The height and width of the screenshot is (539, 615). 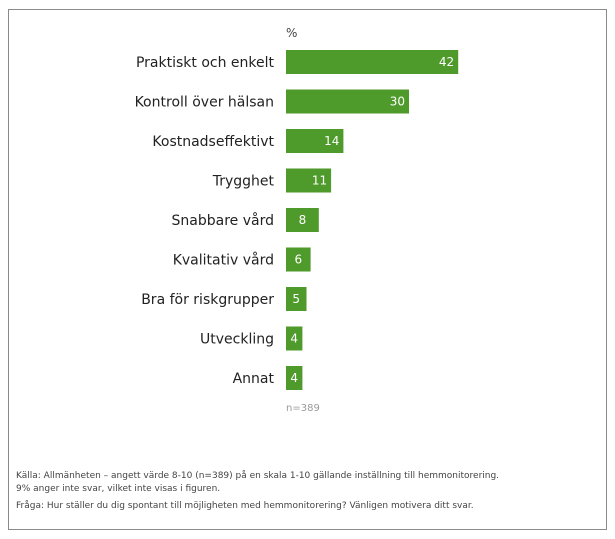 I want to click on value-label-annat: 4, so click(x=294, y=378).